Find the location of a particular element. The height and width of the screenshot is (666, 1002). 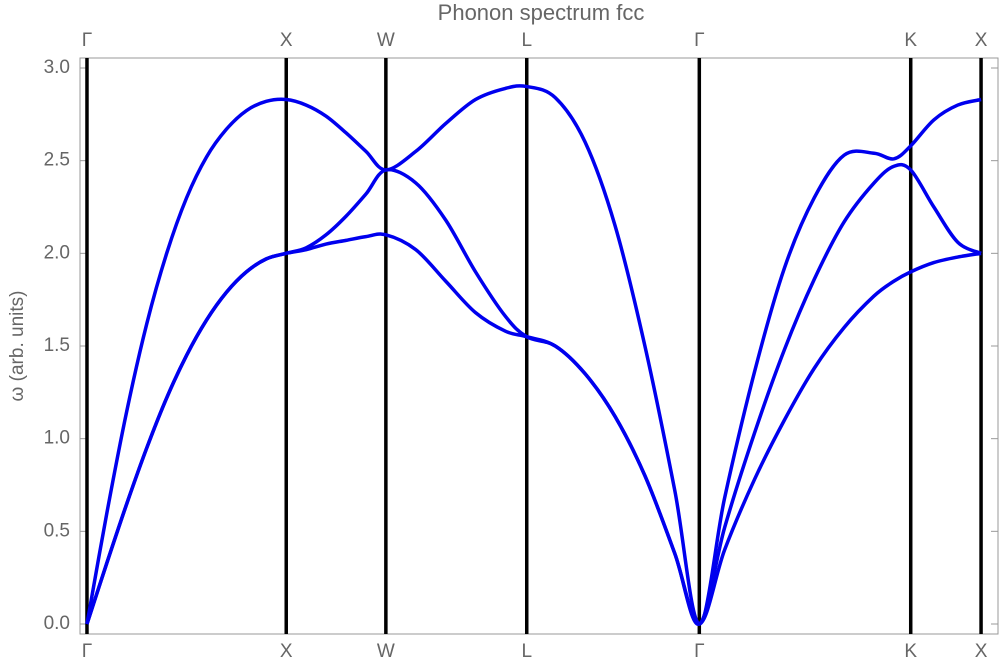

x-tick-label: W is located at coordinates (386, 651).